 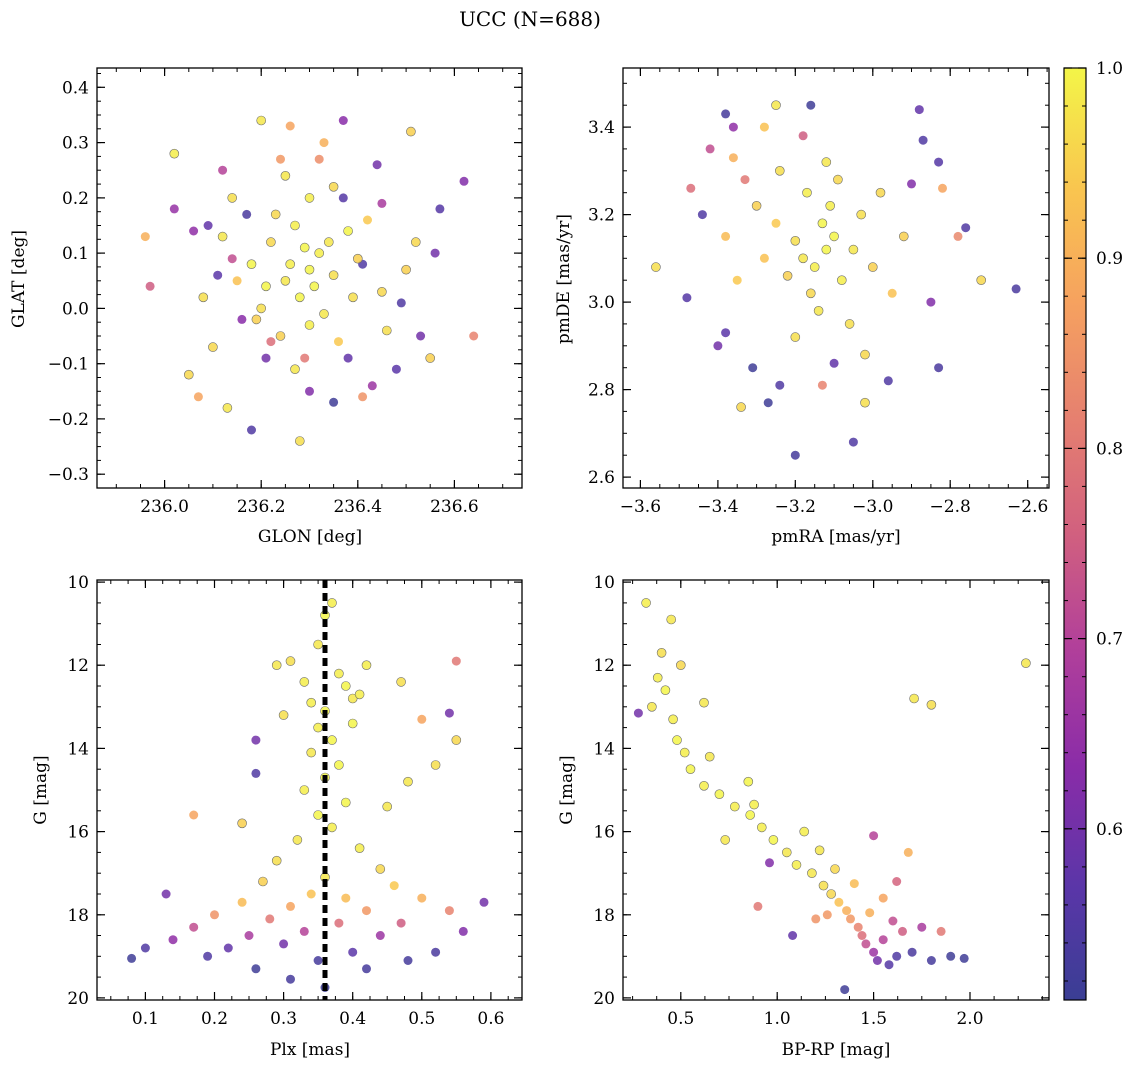 What do you see at coordinates (777, 1019) in the screenshot?
I see `cmd-xtick-label: 1.0` at bounding box center [777, 1019].